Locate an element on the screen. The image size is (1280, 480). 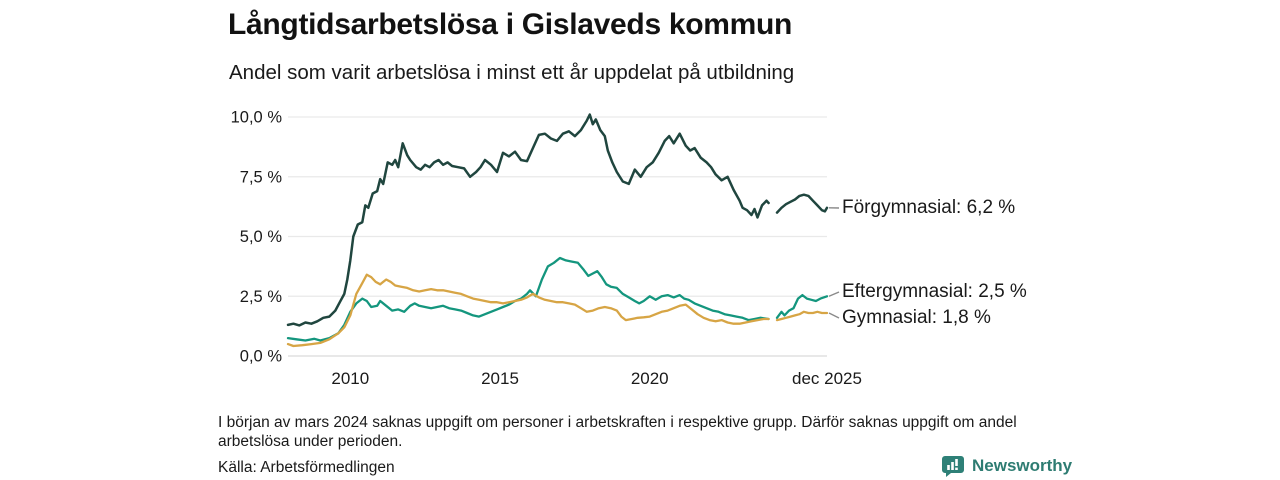
newsworthy-logo: Newsworthy is located at coordinates (1006, 466).